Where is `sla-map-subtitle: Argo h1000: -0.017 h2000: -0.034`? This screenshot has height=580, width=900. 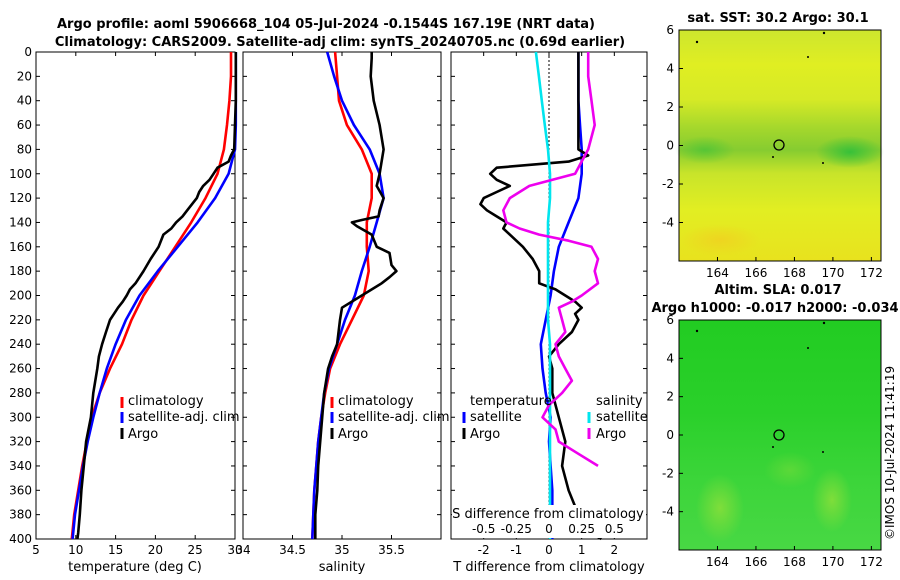
sla-map-subtitle: Argo h1000: -0.017 h2000: -0.034 is located at coordinates (774, 308).